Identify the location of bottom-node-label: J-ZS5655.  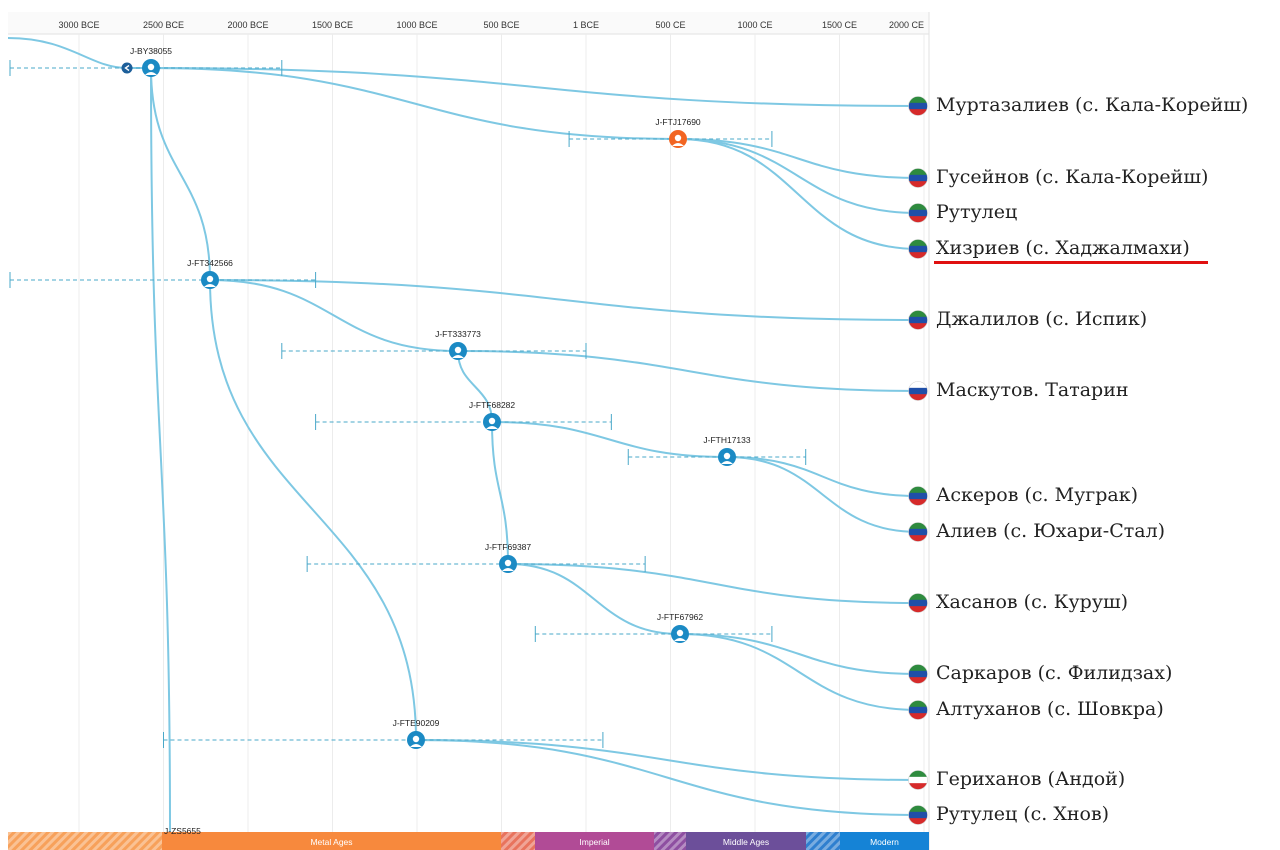
(182, 831).